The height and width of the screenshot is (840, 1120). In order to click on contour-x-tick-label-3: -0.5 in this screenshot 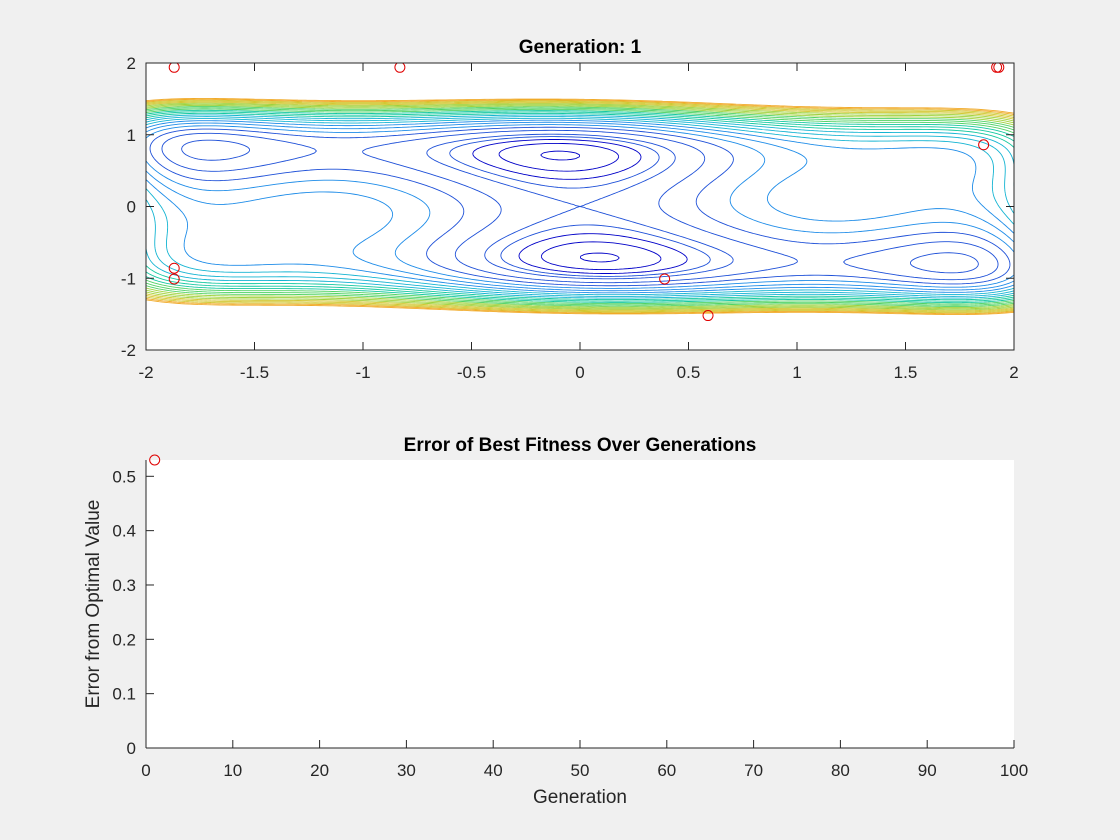, I will do `click(471, 372)`.